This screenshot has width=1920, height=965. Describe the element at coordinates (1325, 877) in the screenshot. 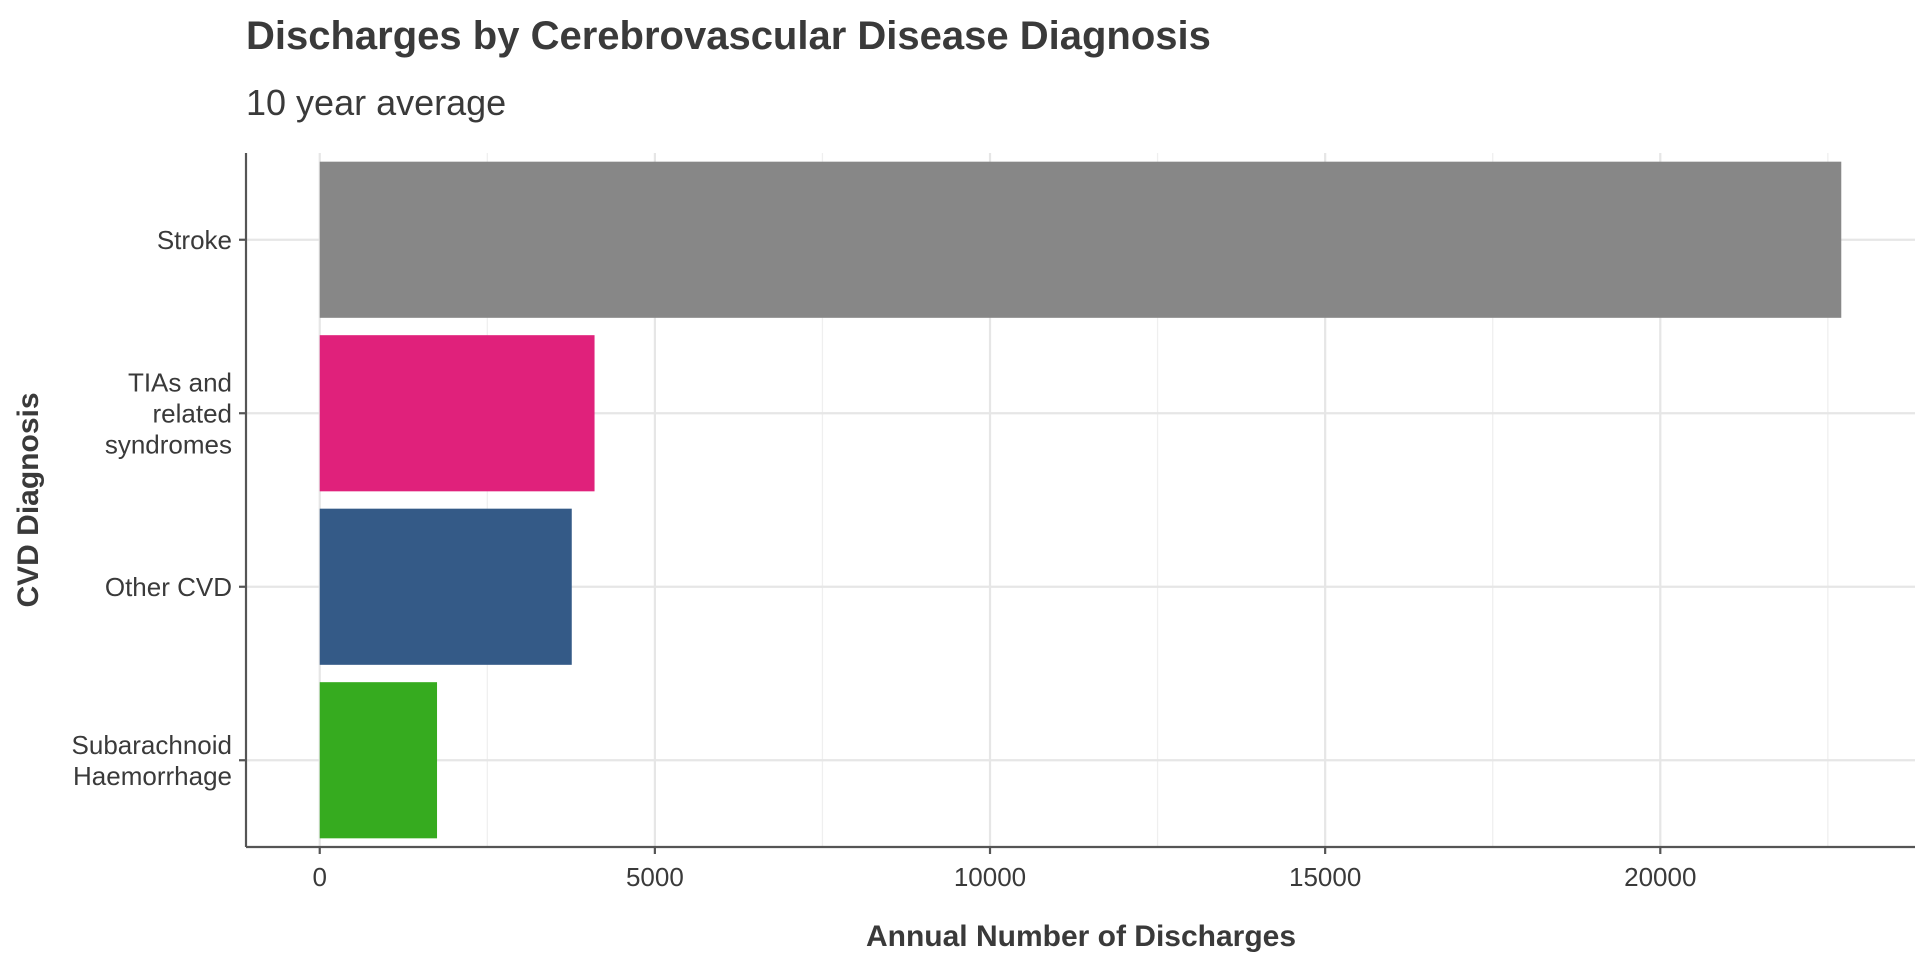

I see `x-tick-label: 15000` at that location.